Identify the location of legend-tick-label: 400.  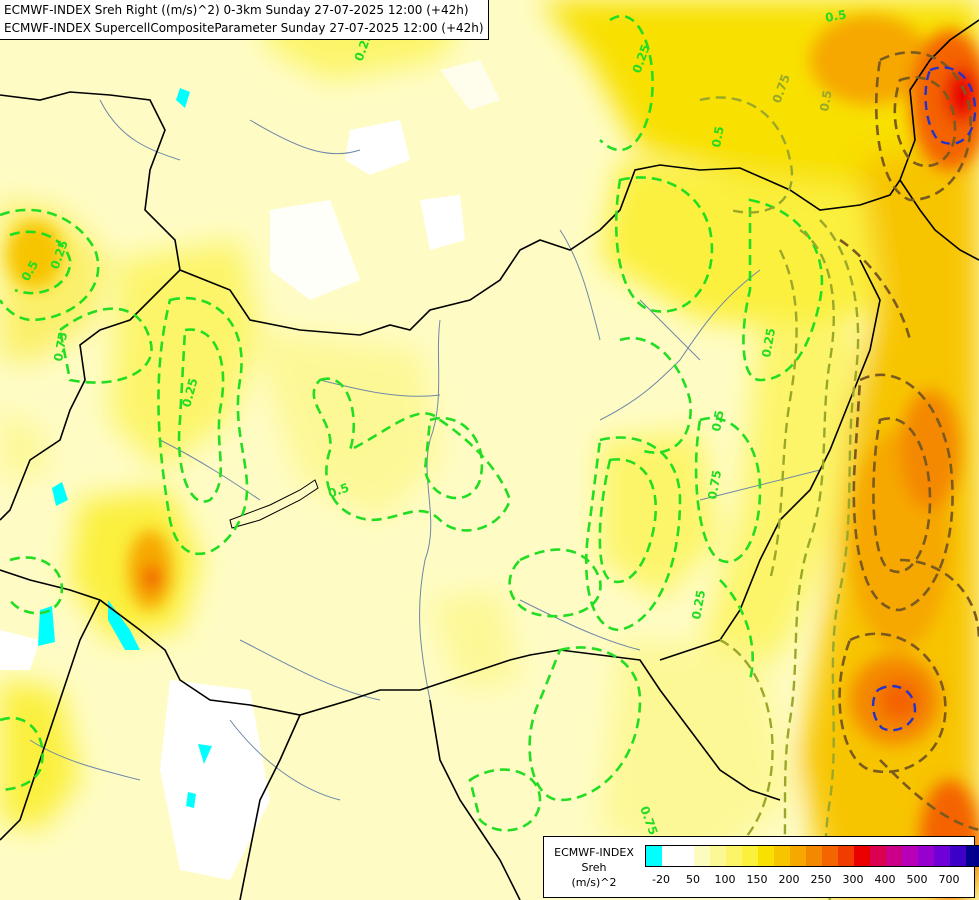
(885, 879).